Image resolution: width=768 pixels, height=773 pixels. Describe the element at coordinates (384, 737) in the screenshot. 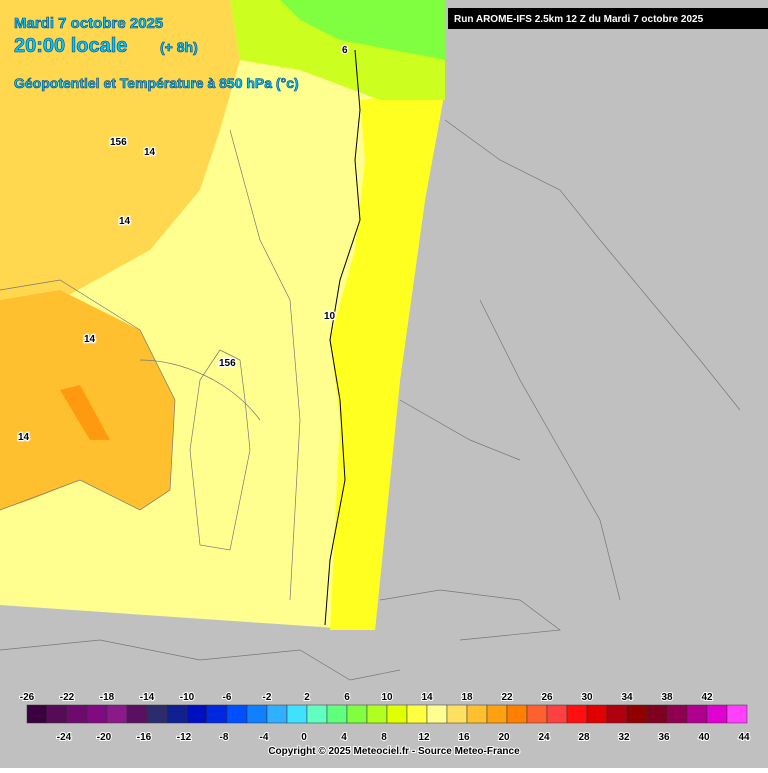

I see `legend-label: 8` at that location.